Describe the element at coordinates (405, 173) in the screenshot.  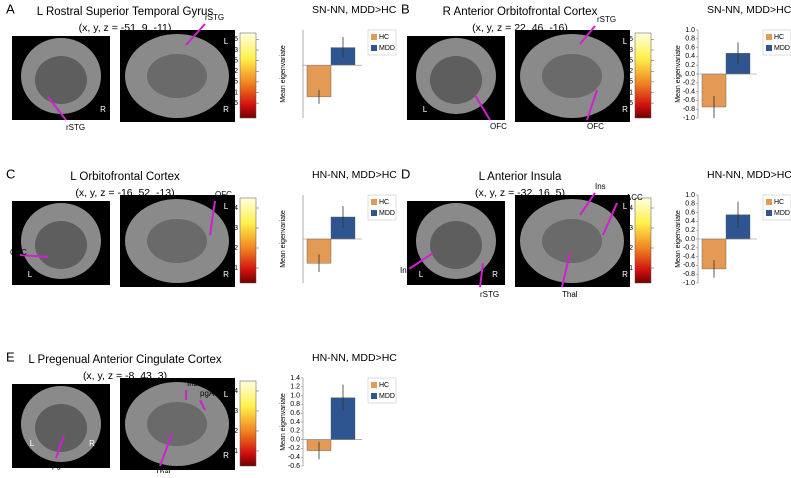
I see `panel-letter: D` at that location.